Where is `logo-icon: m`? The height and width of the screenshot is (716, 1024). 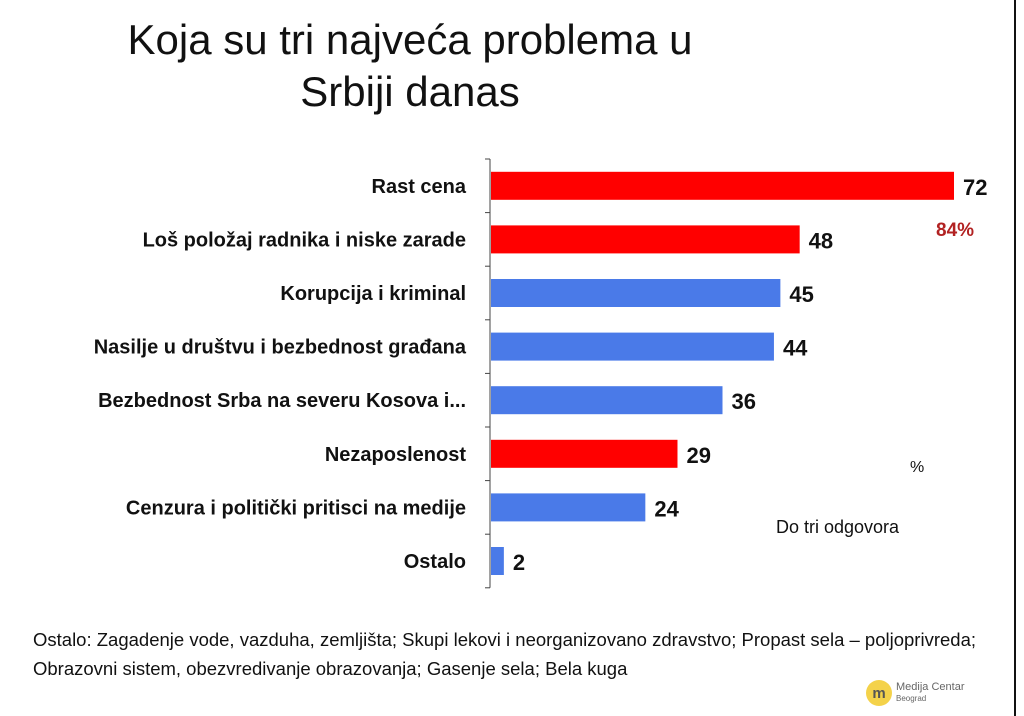
logo-icon: m is located at coordinates (879, 693).